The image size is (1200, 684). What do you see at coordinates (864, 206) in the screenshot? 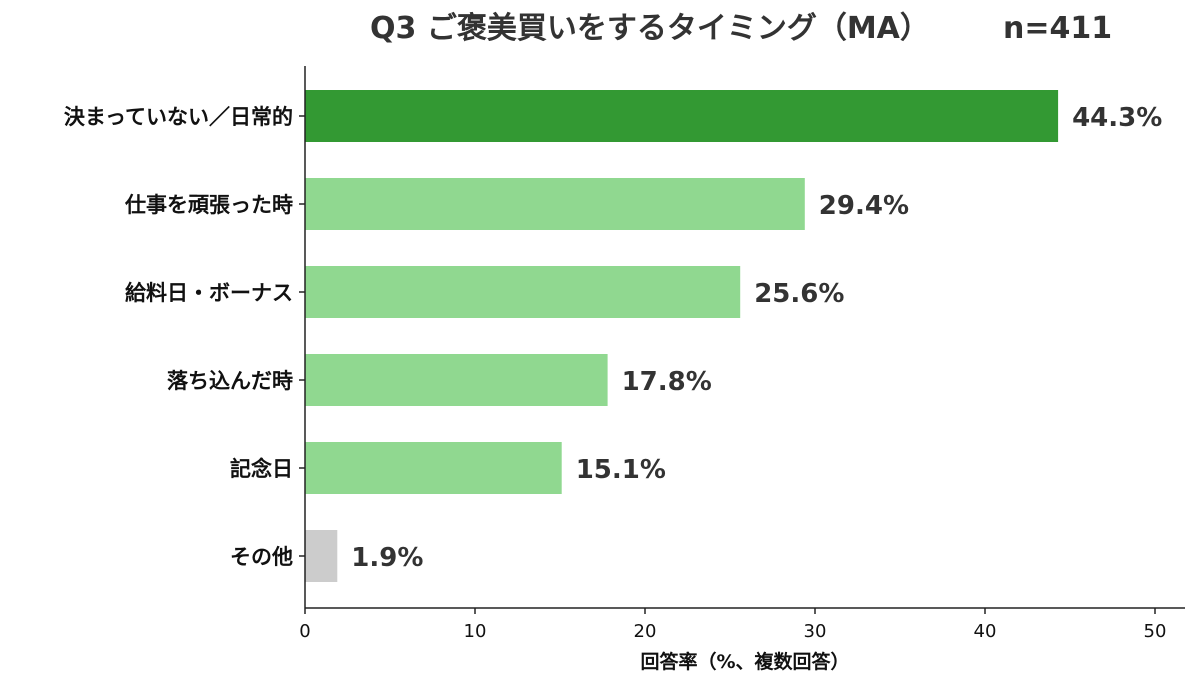
I see `data-label: 29.4%` at bounding box center [864, 206].